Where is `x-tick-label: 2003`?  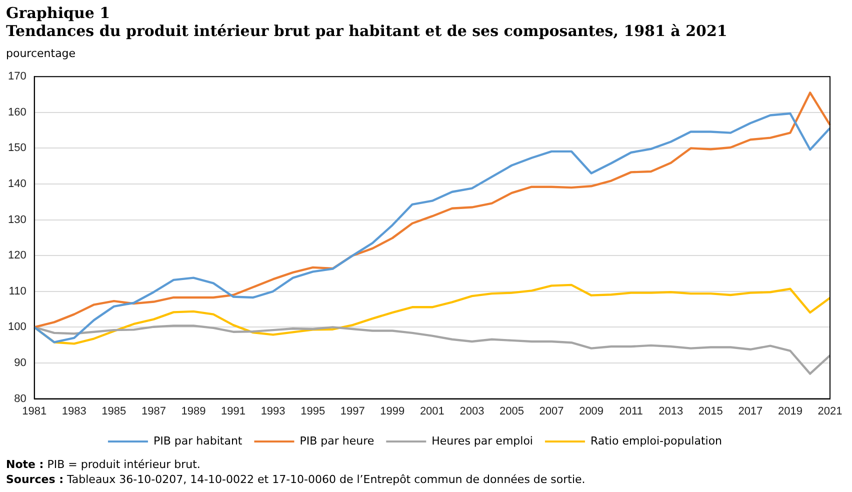 x-tick-label: 2003 is located at coordinates (472, 411).